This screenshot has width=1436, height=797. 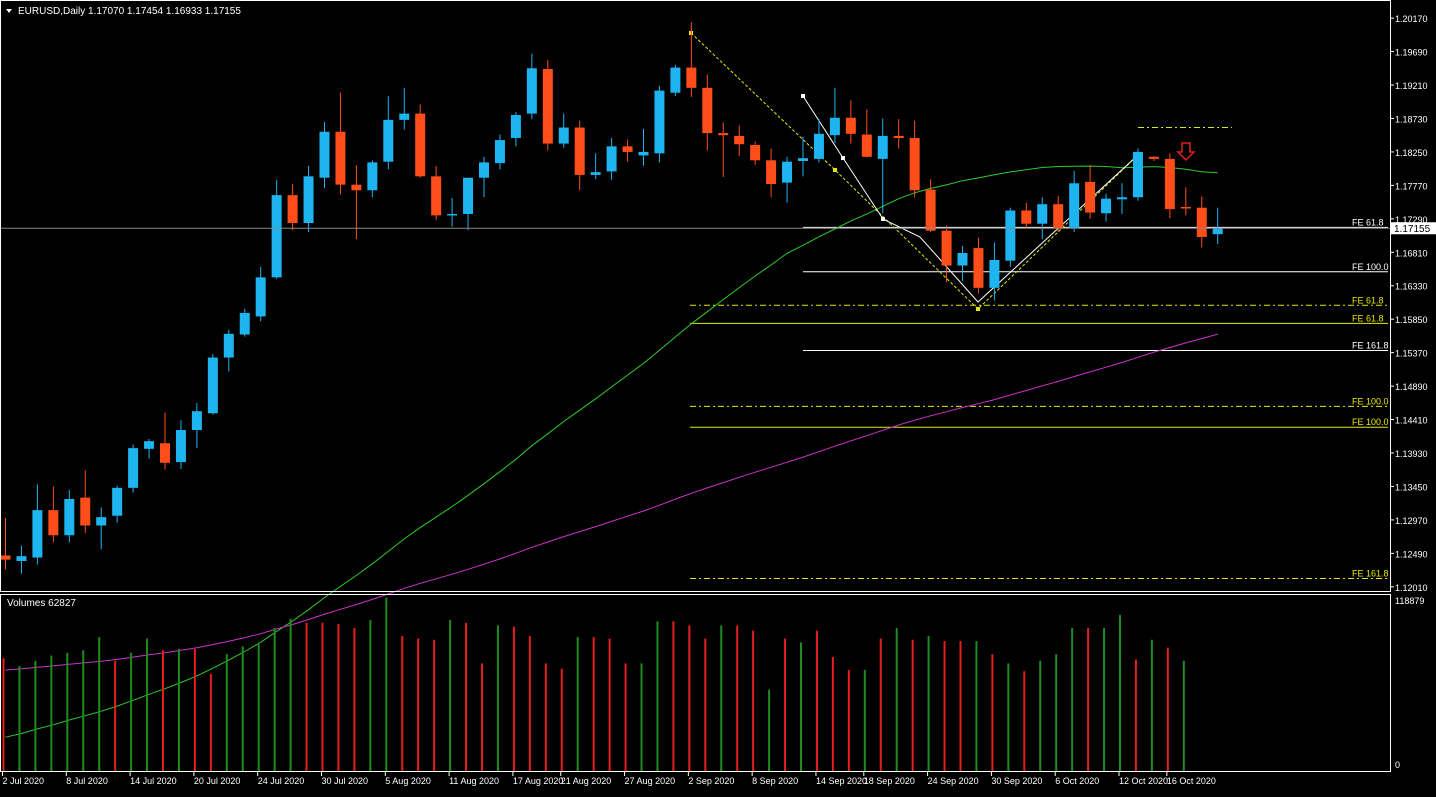 I want to click on volume-max-label: 118879, so click(x=1409, y=601).